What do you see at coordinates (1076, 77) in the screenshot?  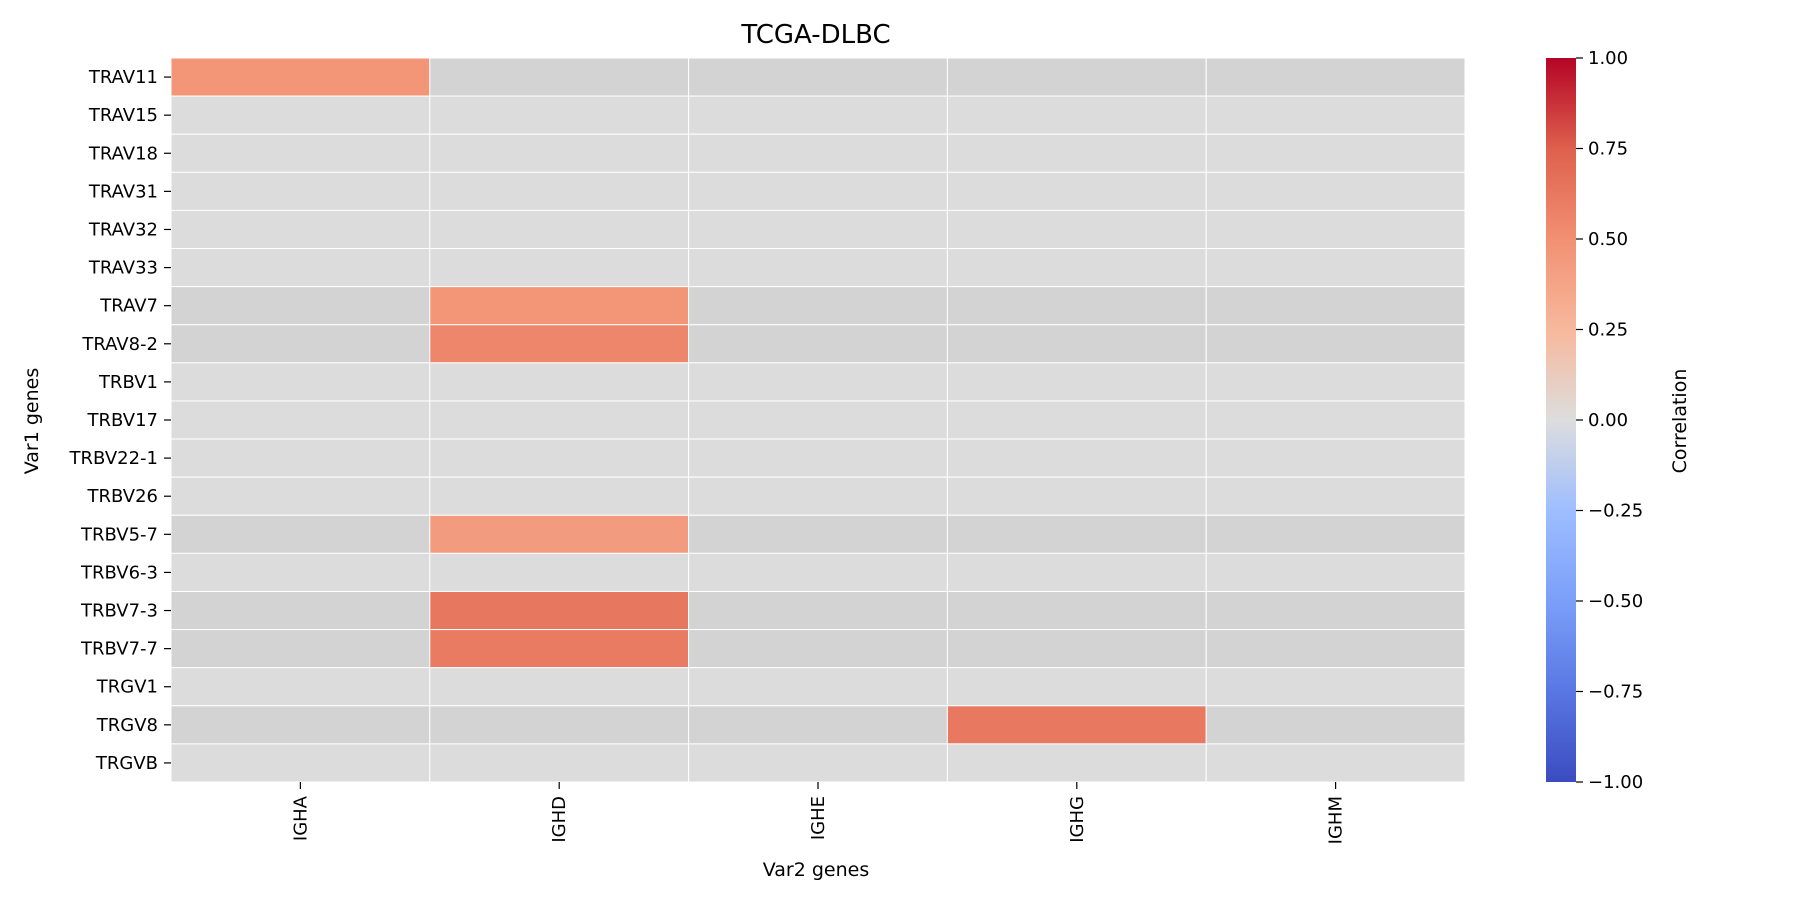 I see `heatmap-cell-TRAV11-IGHG` at bounding box center [1076, 77].